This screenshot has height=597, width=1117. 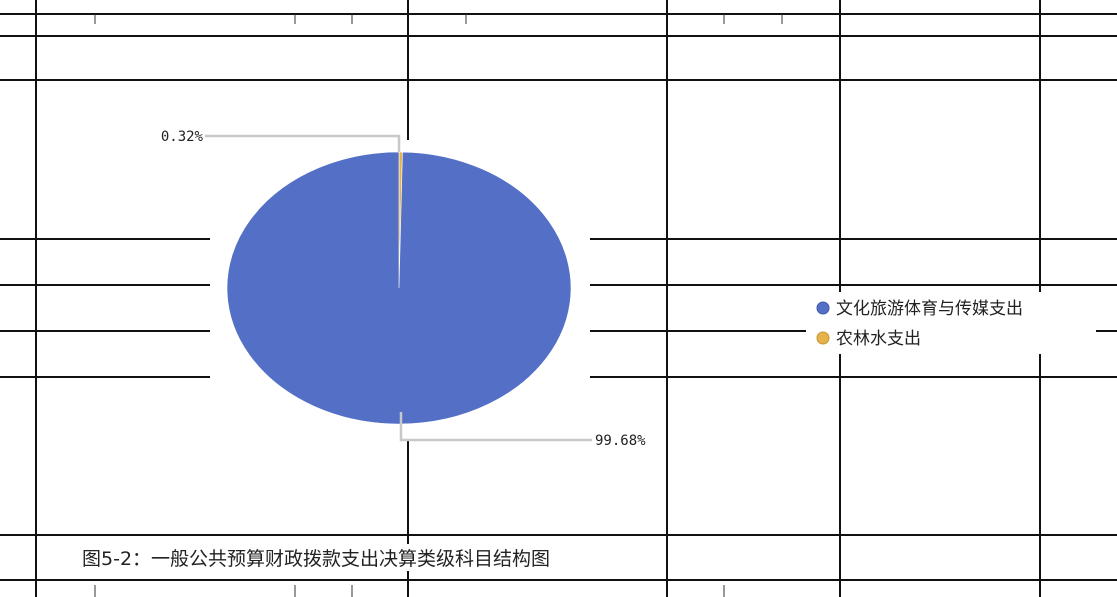 What do you see at coordinates (929, 309) in the screenshot?
I see `legend-label: 文化旅游体育与传媒支出` at bounding box center [929, 309].